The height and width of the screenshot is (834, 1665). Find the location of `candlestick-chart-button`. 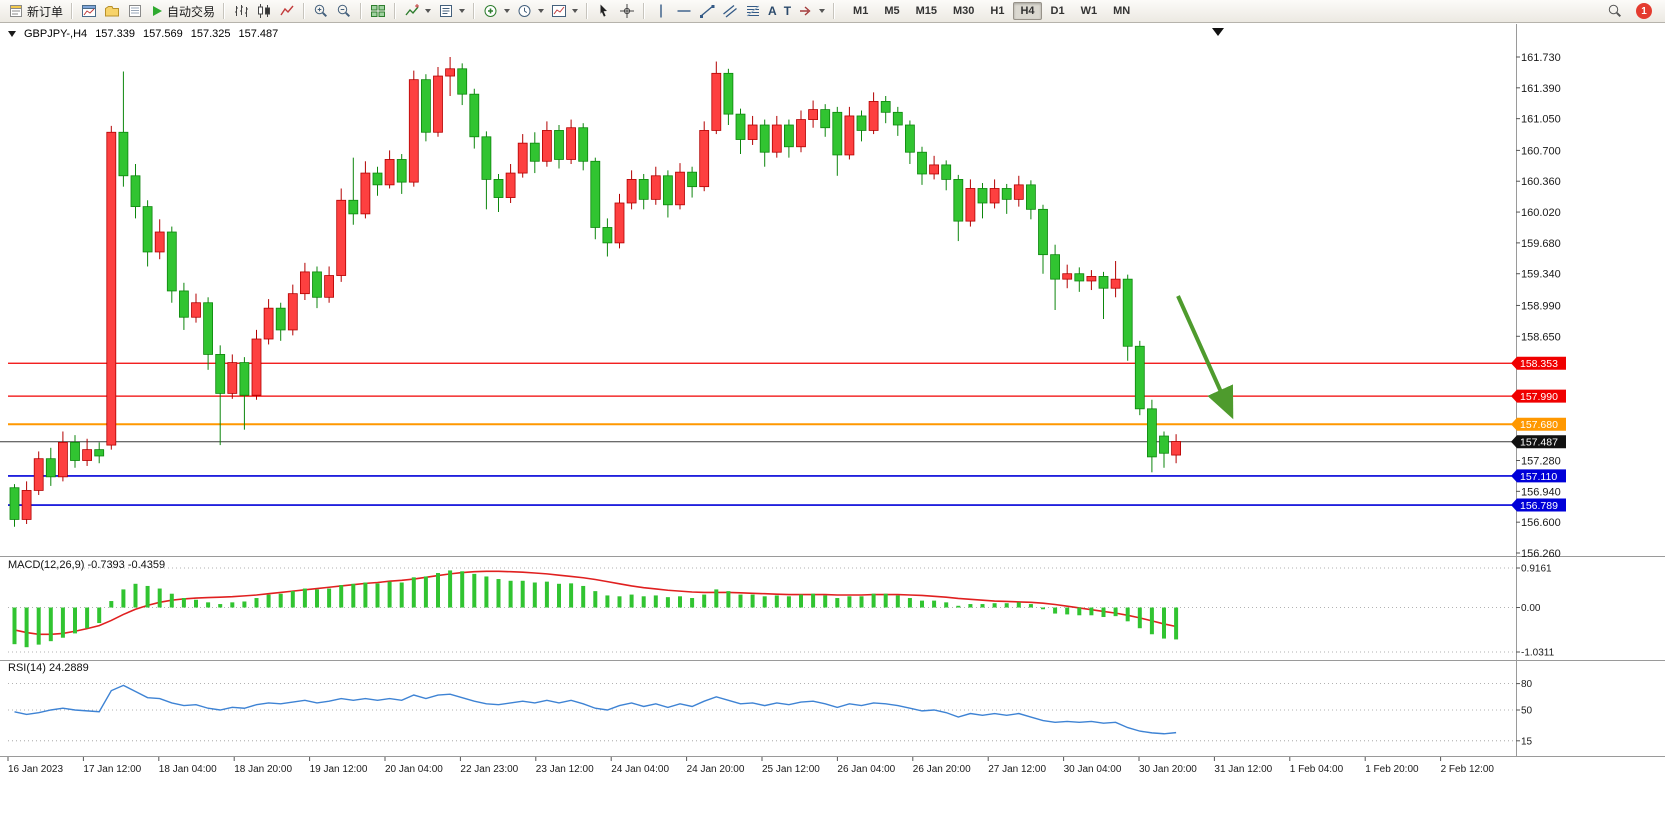

candlestick-chart-button is located at coordinates (264, 11).